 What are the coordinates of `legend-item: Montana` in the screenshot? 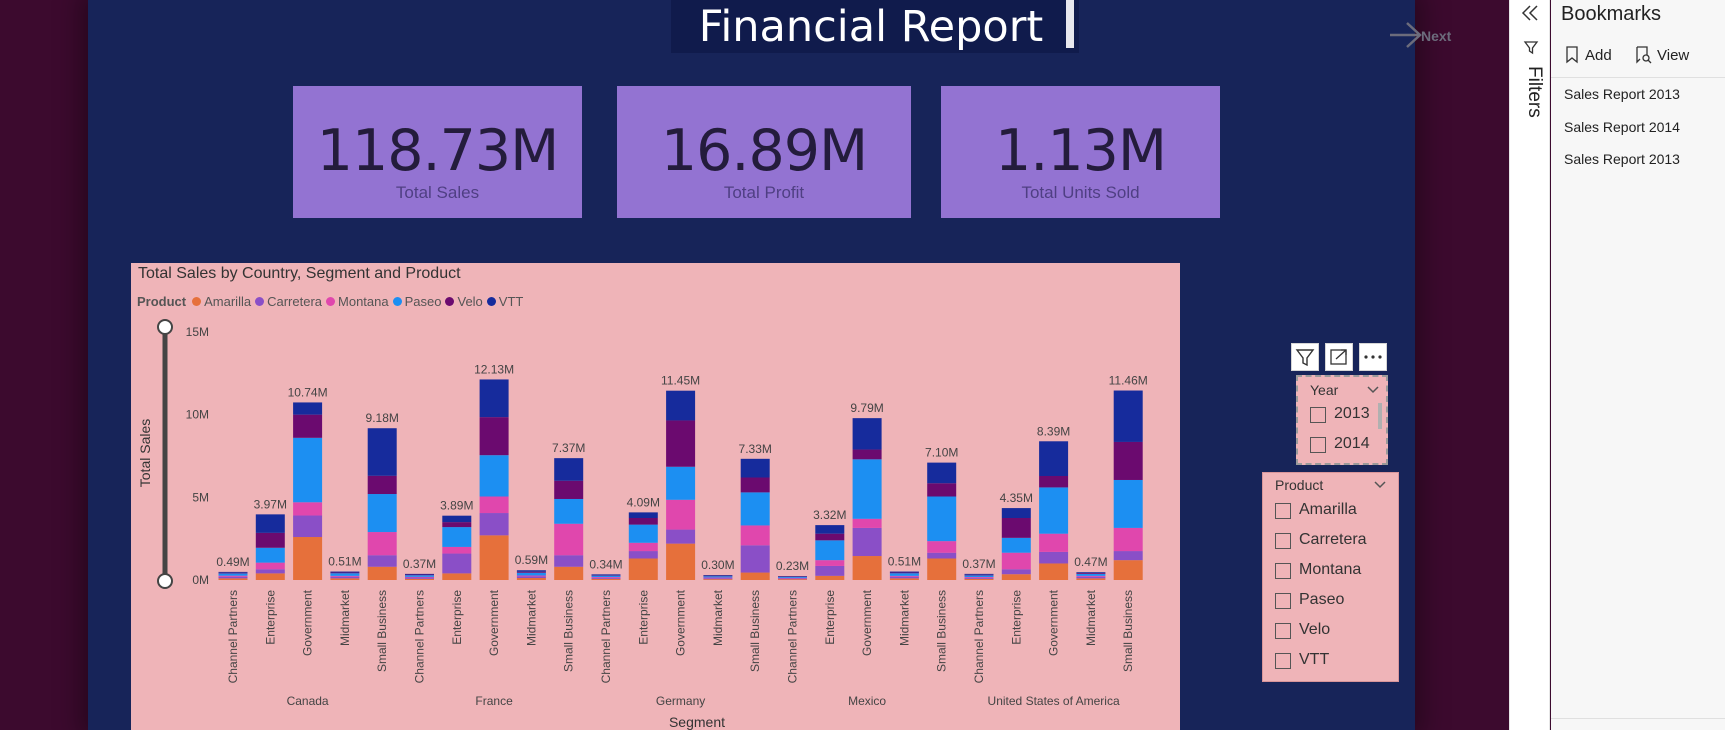 It's located at (357, 301).